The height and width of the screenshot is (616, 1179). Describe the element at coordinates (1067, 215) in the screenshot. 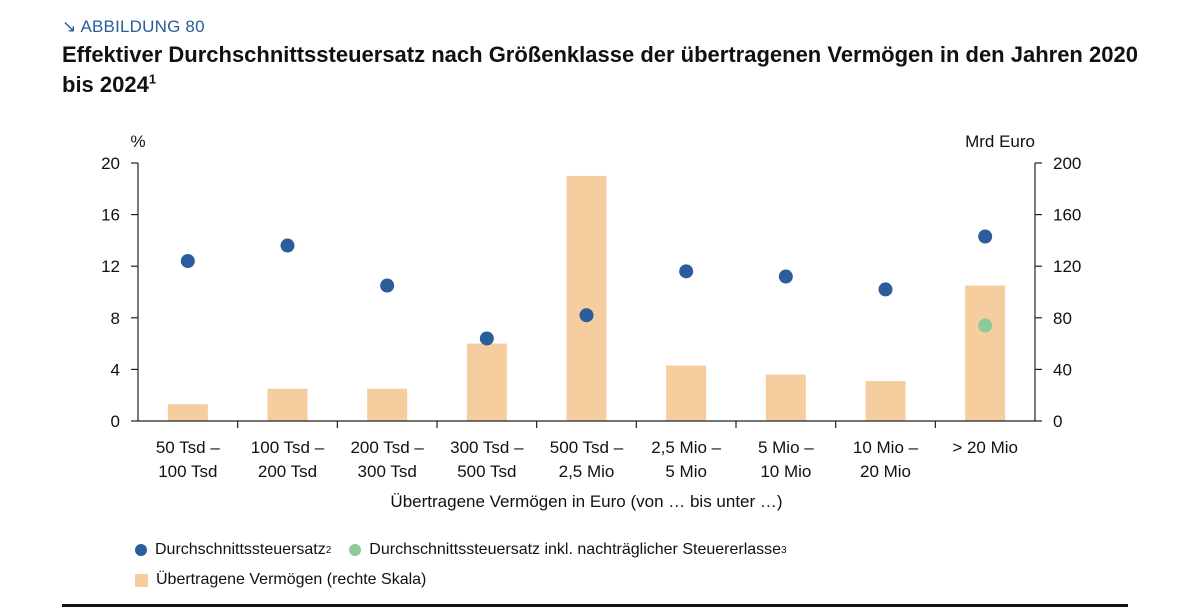

I see `right-tick-label: 160` at that location.